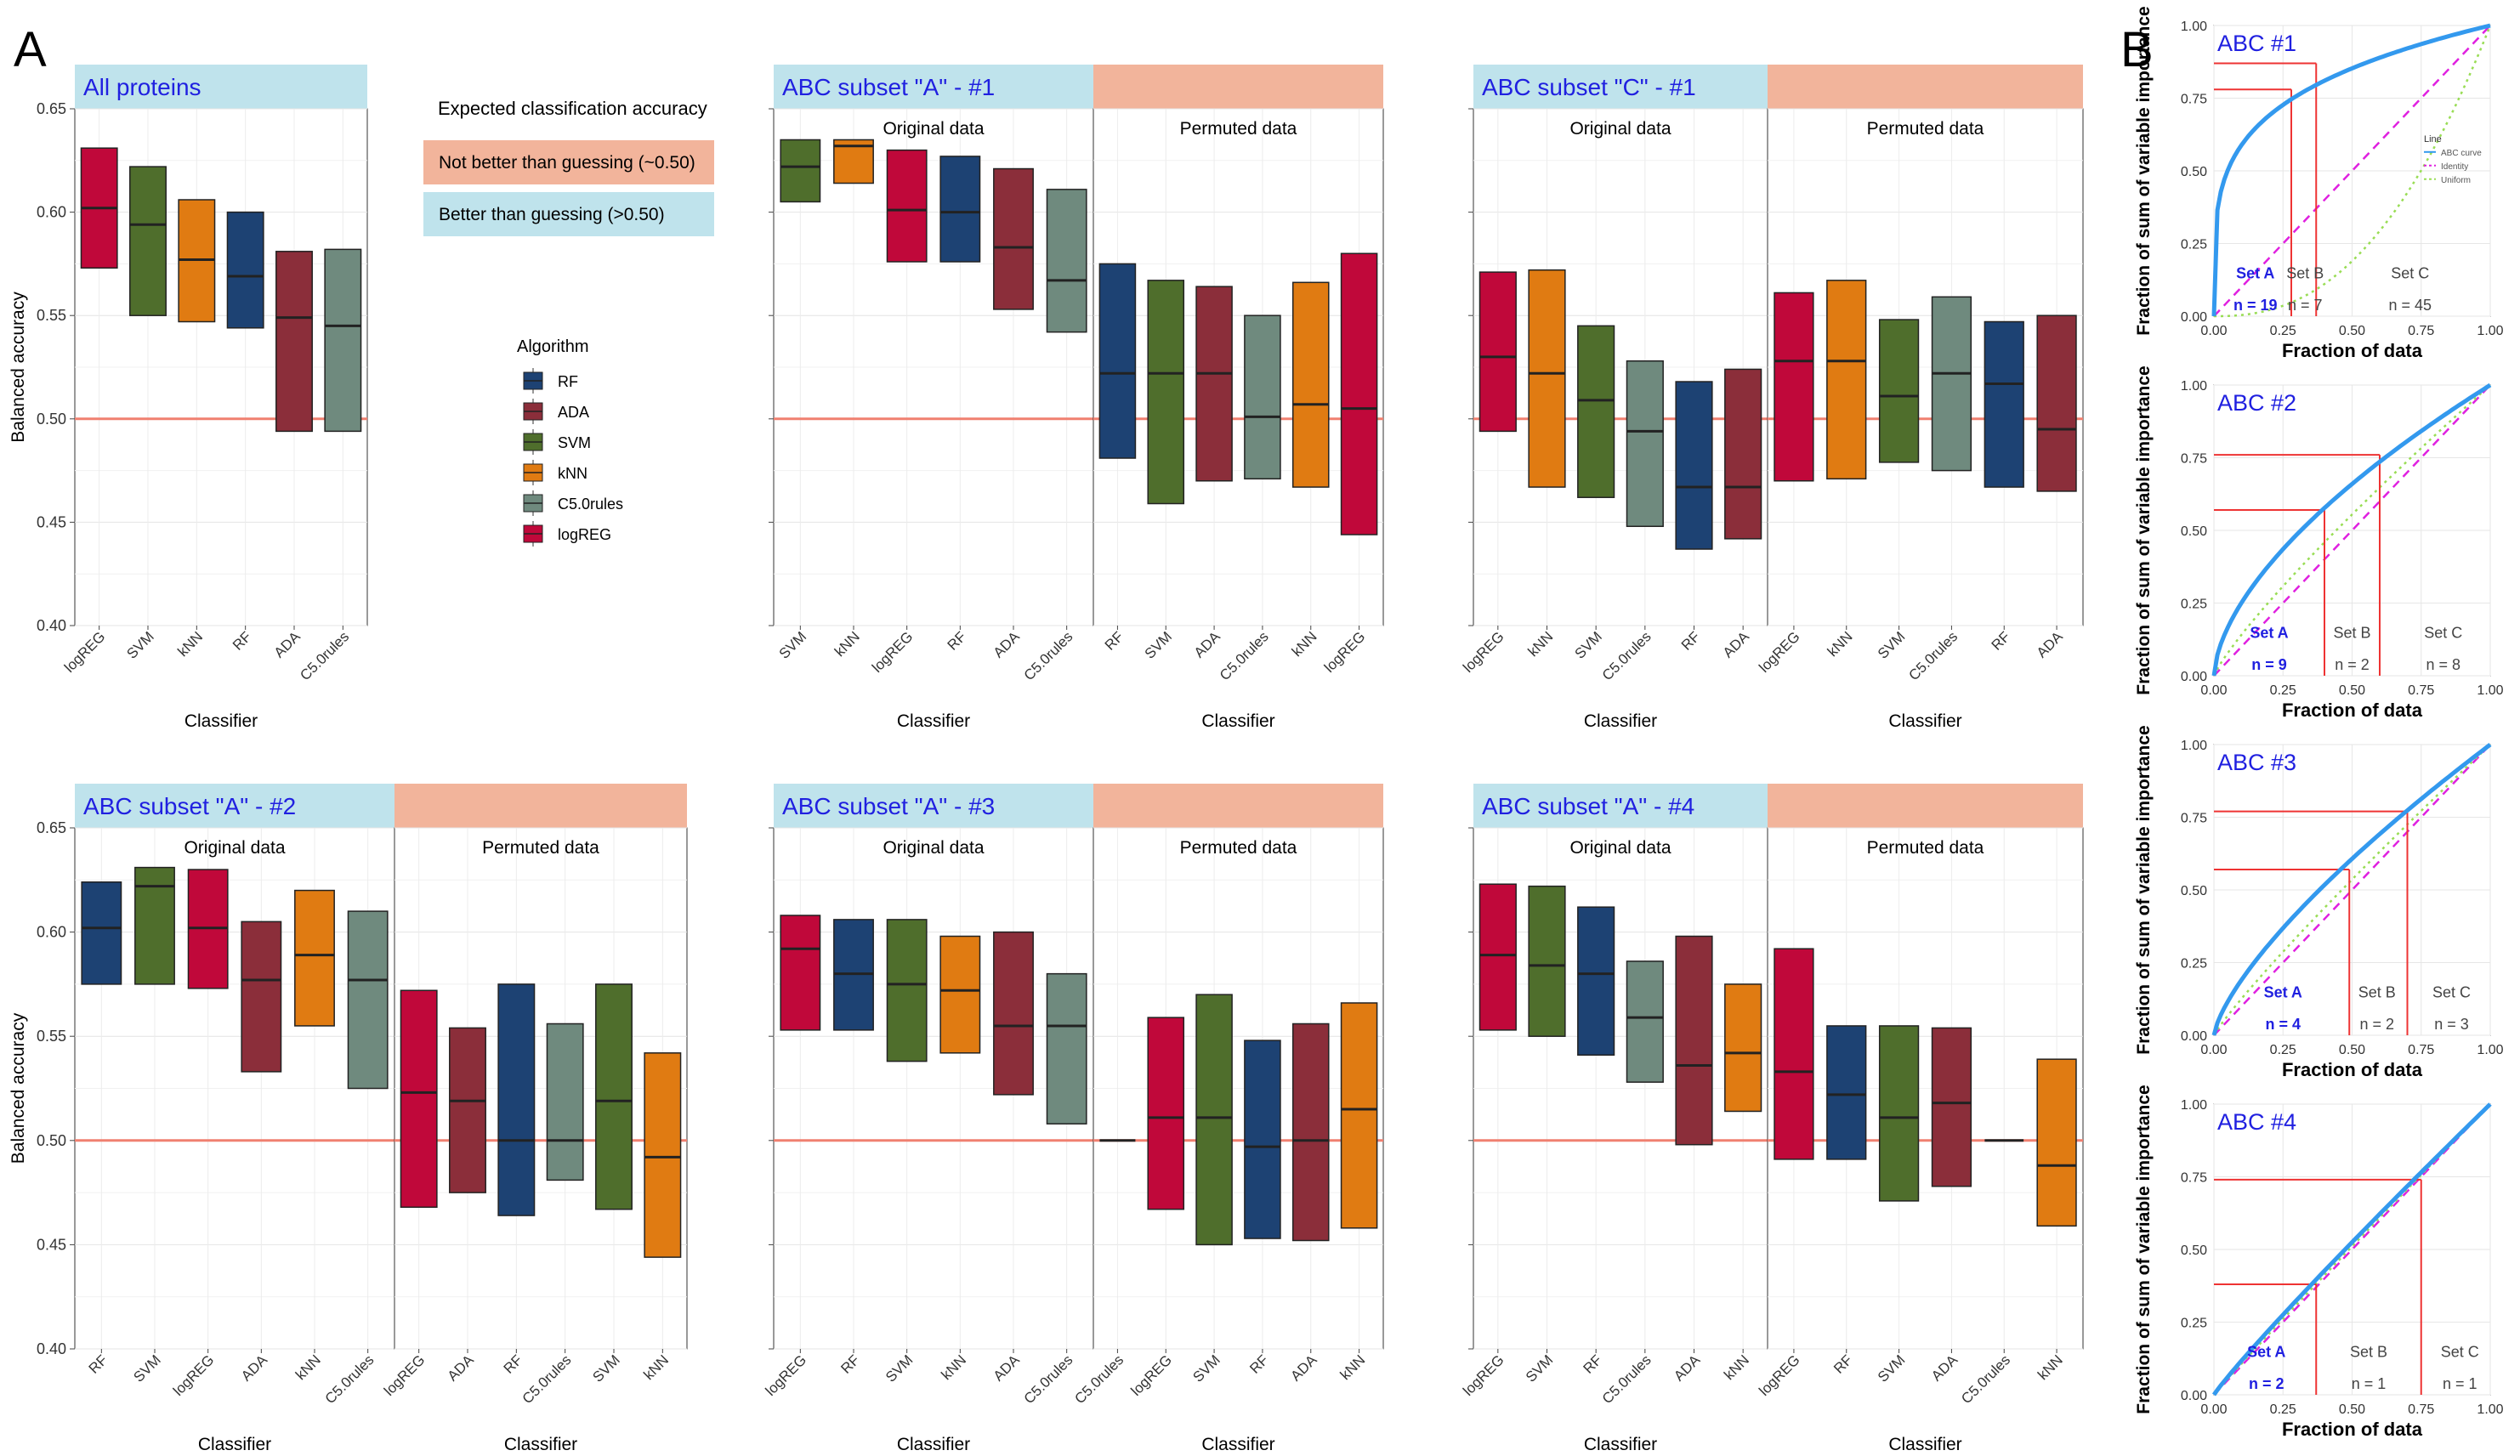 This screenshot has width=2520, height=1456. I want to click on y-tick-label: 0.40, so click(51, 1348).